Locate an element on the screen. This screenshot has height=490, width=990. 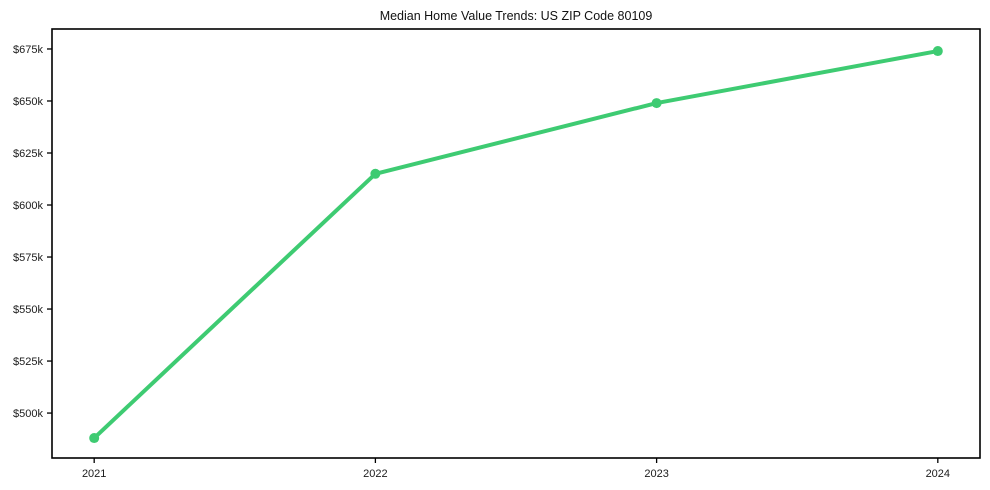
y-tick-label: $675k is located at coordinates (28, 50).